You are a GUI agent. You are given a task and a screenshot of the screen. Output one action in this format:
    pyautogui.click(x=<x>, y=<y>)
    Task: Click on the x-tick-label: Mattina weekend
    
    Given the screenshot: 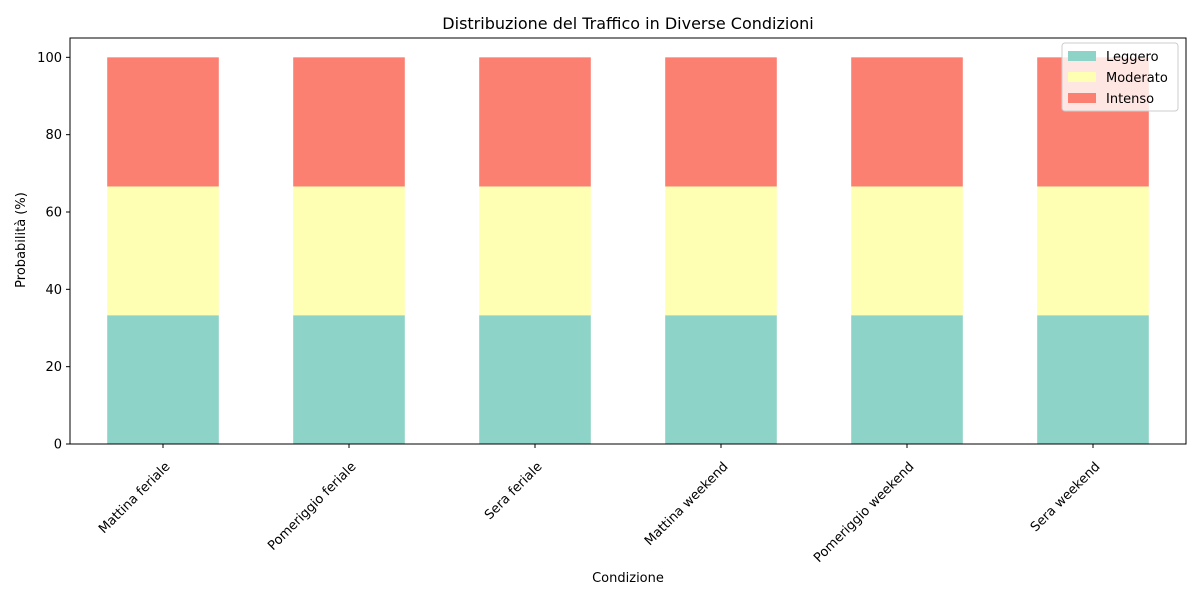 What is the action you would take?
    pyautogui.click(x=686, y=503)
    